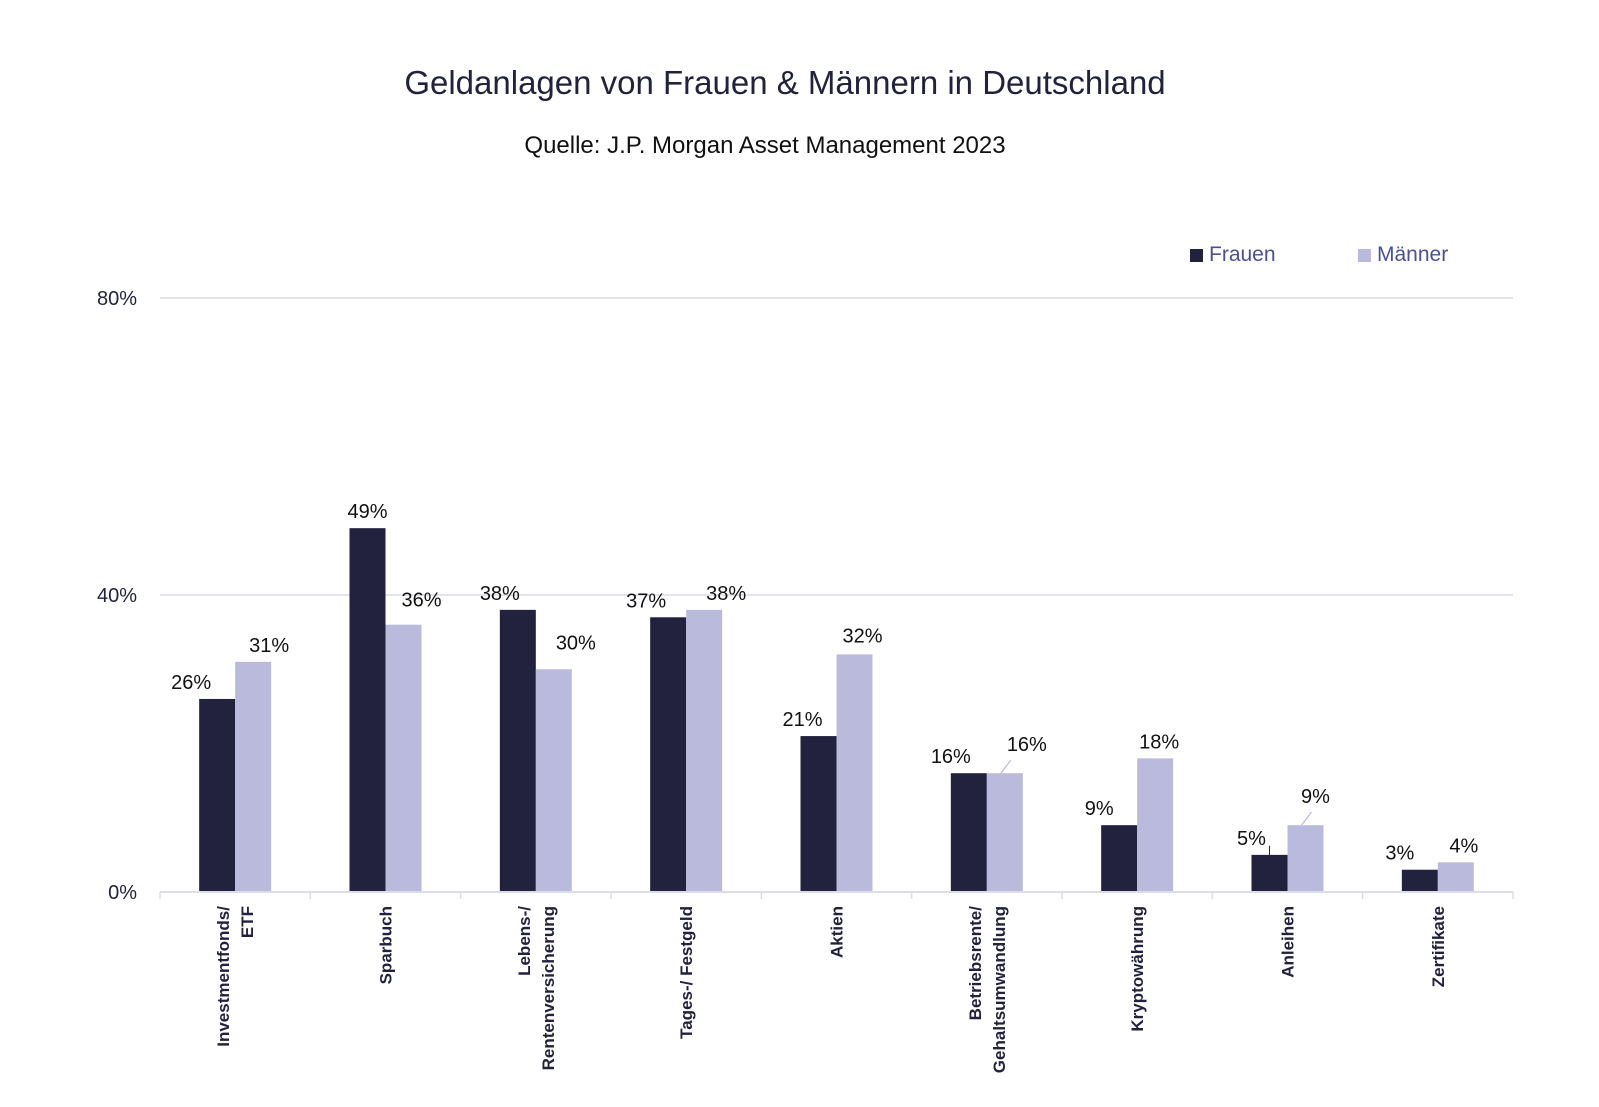  I want to click on y-tick-label: 40%, so click(117, 596).